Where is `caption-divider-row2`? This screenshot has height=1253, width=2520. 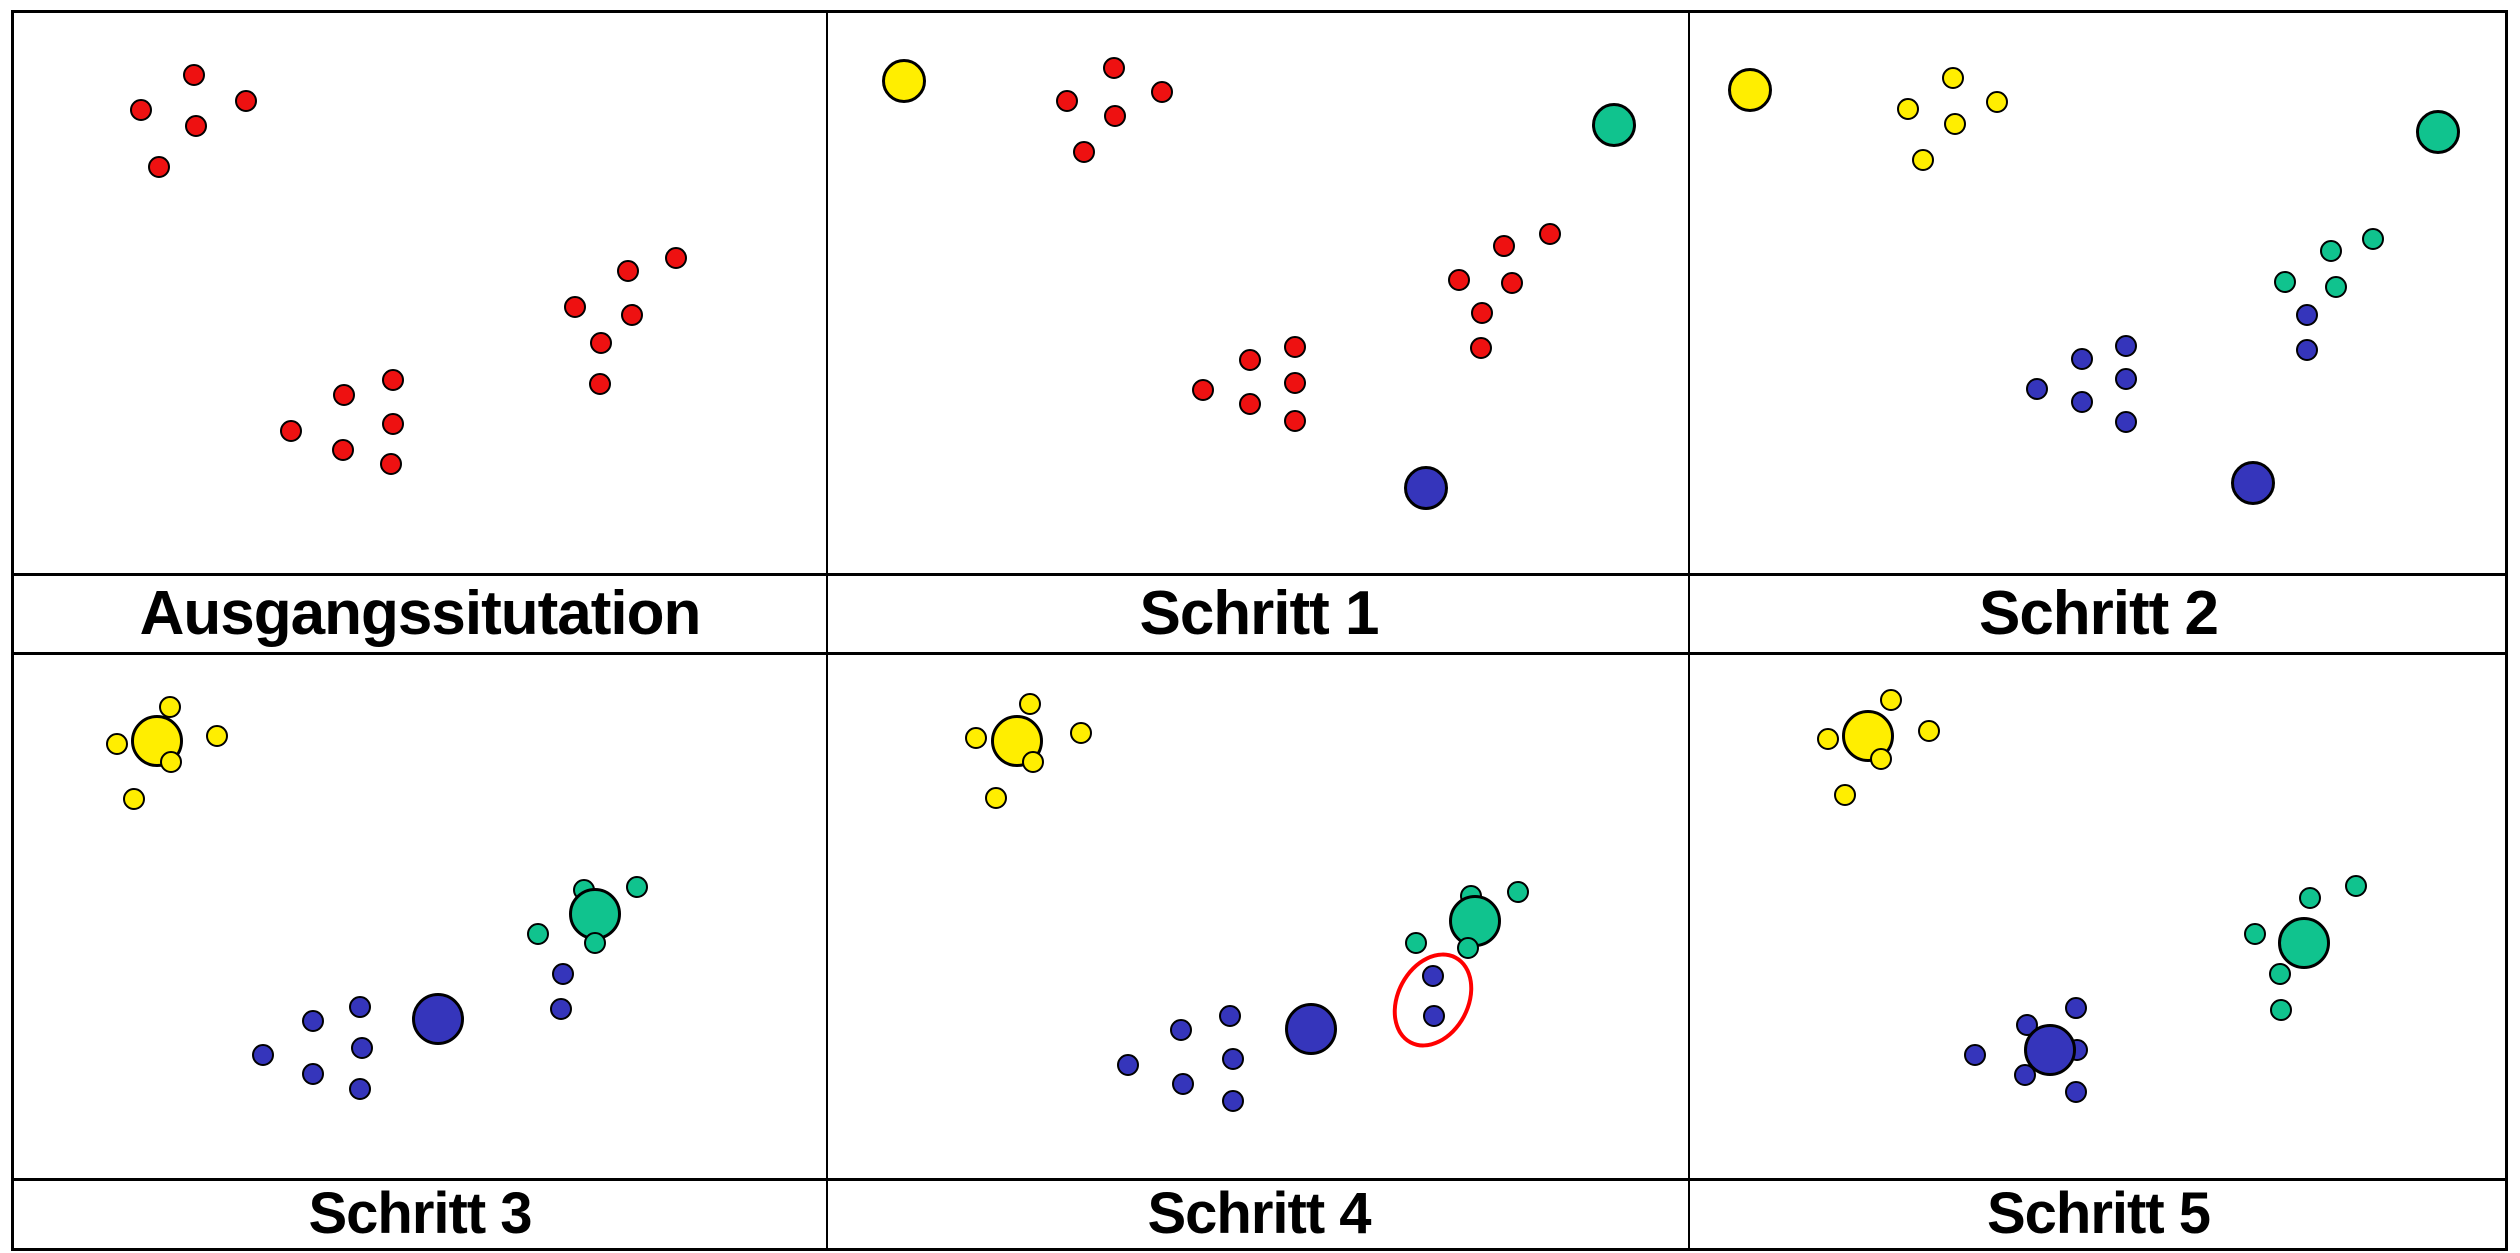
caption-divider-row2 is located at coordinates (1259, 1179).